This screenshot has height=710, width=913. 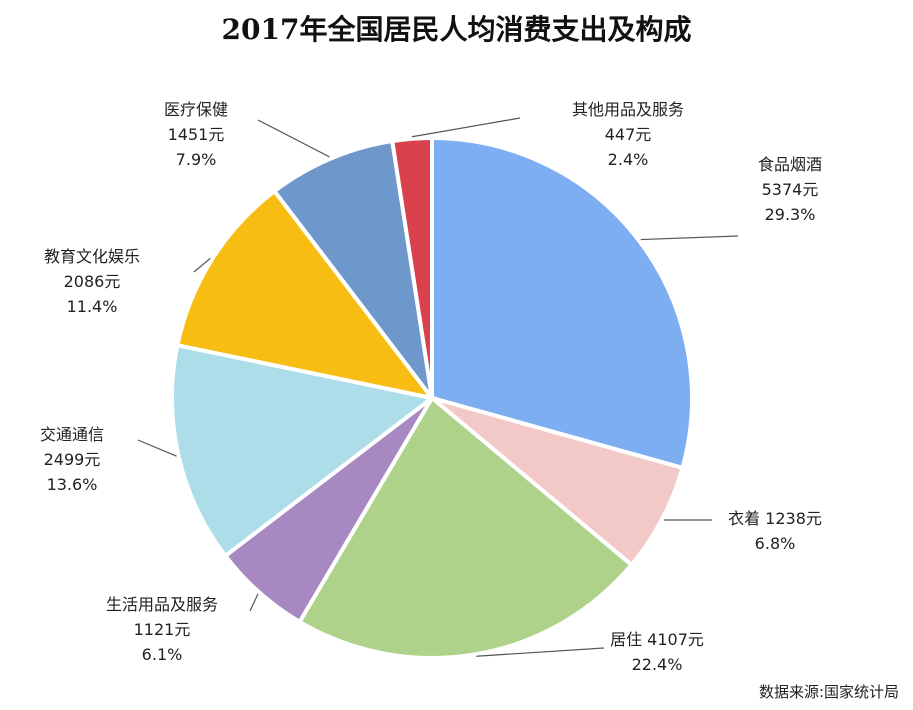 I want to click on slice-percent-label: 29.3%, so click(x=790, y=214).